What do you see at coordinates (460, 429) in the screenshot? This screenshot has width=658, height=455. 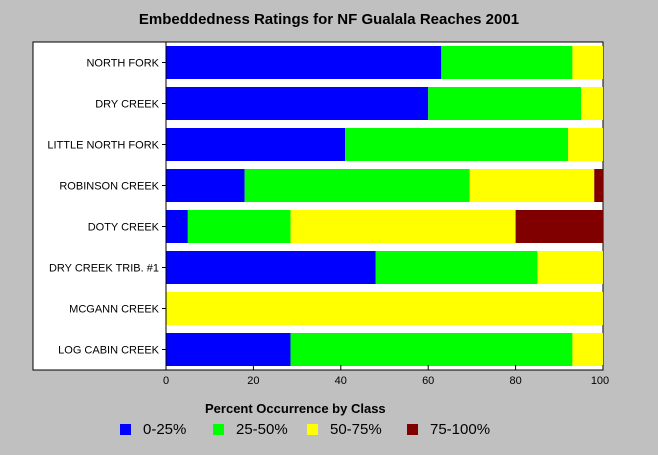 I see `legend-label: 75-100%` at bounding box center [460, 429].